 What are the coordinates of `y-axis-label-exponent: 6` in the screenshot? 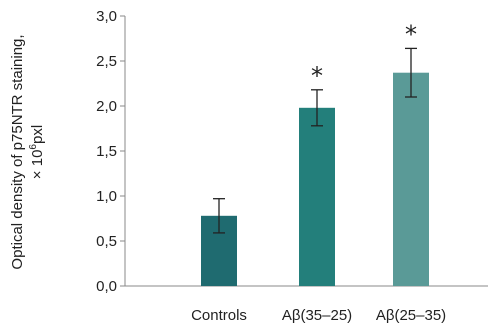 It's located at (33, 147).